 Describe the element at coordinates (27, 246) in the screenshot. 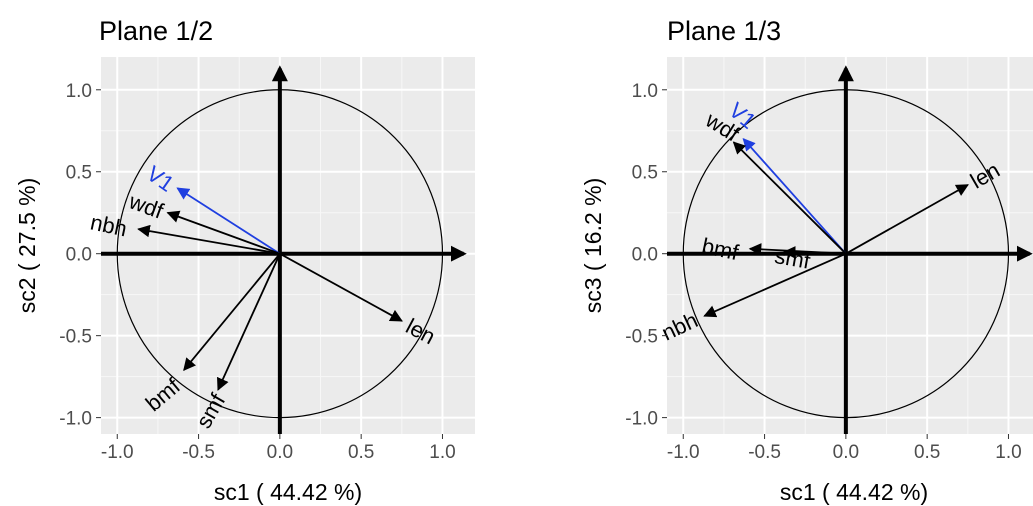

I see `y-axis-title: sc2 ( 27.5 %)` at that location.